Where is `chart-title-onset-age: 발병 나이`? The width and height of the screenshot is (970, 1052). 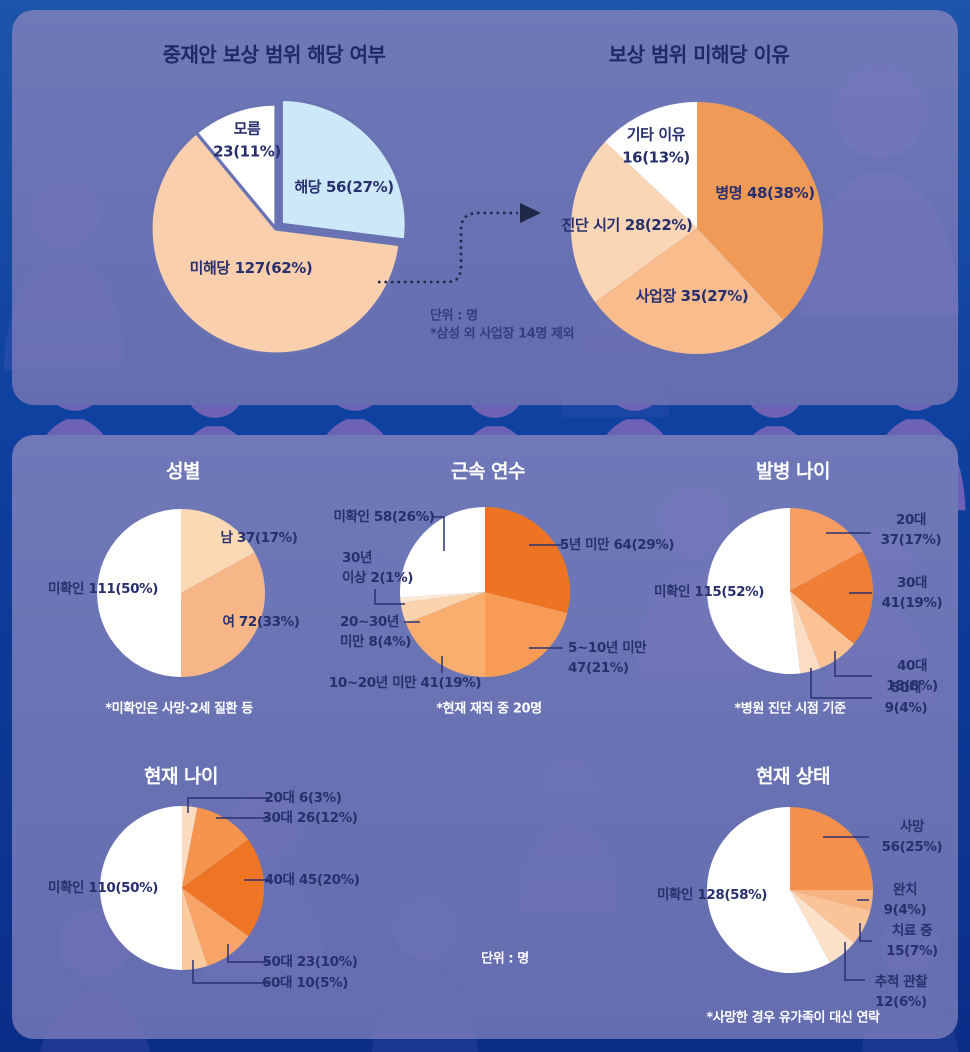
chart-title-onset-age: 발병 나이 is located at coordinates (793, 471).